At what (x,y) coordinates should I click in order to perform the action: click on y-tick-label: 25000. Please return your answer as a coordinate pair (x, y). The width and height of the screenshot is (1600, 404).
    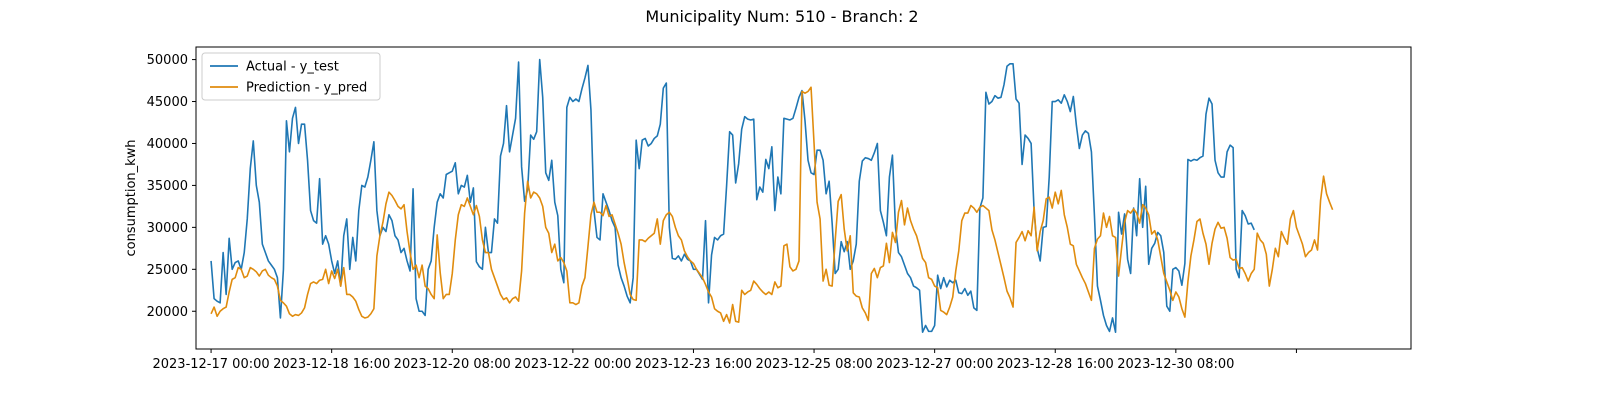
    Looking at the image, I should click on (167, 270).